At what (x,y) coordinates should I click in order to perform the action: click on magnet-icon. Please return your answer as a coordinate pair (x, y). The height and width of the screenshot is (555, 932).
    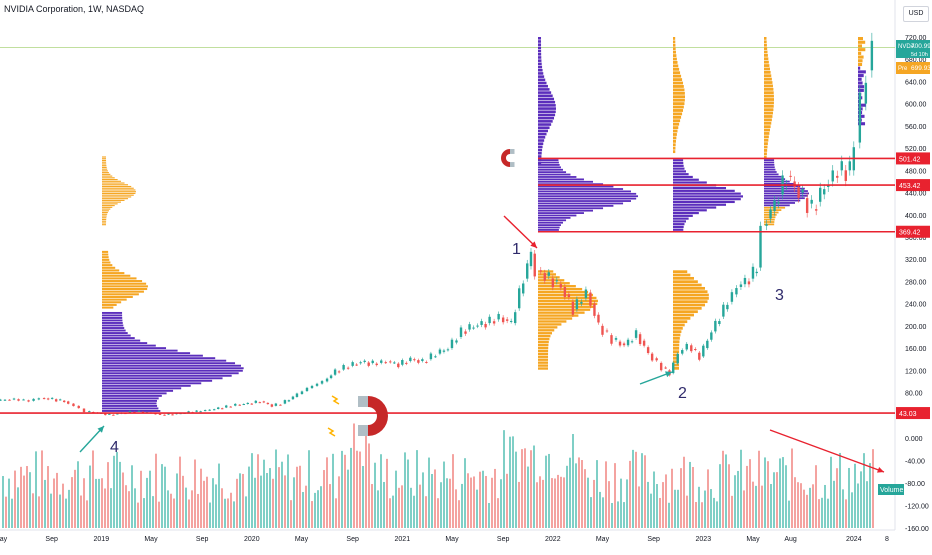
    Looking at the image, I should click on (373, 416).